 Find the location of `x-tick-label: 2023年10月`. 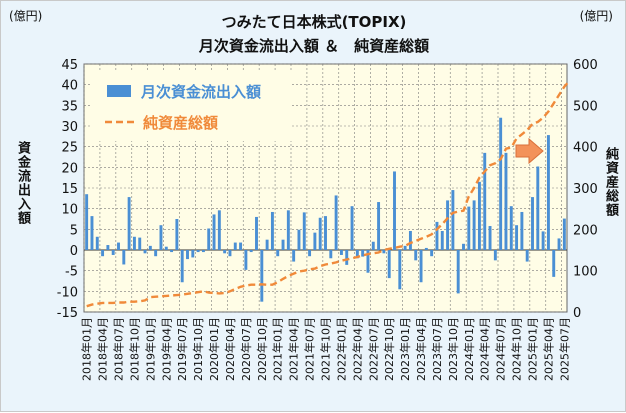

x-tick-label: 2023年10月 is located at coordinates (453, 349).